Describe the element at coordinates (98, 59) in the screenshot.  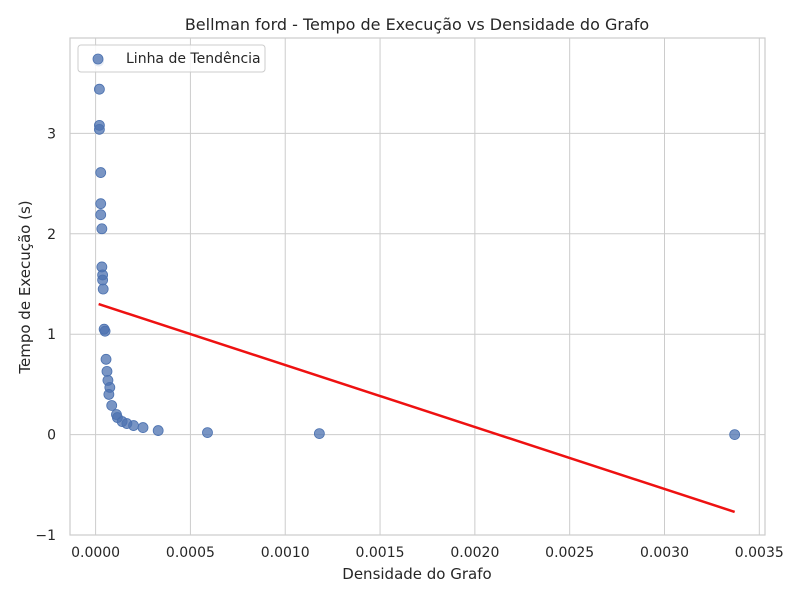
I see `legend-marker` at that location.